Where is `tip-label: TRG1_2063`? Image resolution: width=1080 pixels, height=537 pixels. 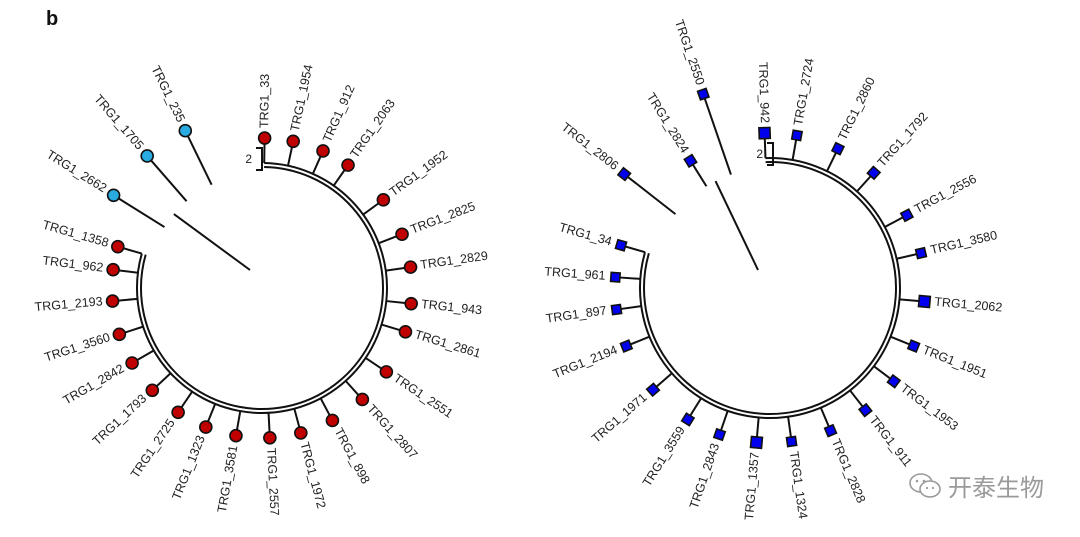 tip-label: TRG1_2063 is located at coordinates (372, 129).